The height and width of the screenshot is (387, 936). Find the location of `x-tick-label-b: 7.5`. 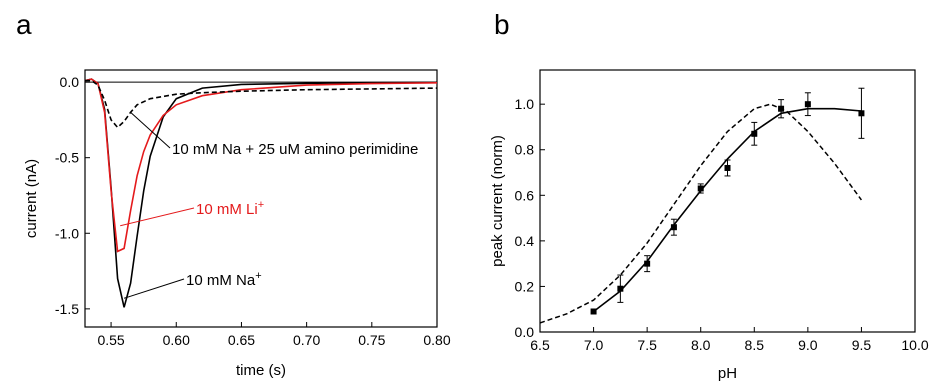

x-tick-label-b: 7.5 is located at coordinates (647, 345).